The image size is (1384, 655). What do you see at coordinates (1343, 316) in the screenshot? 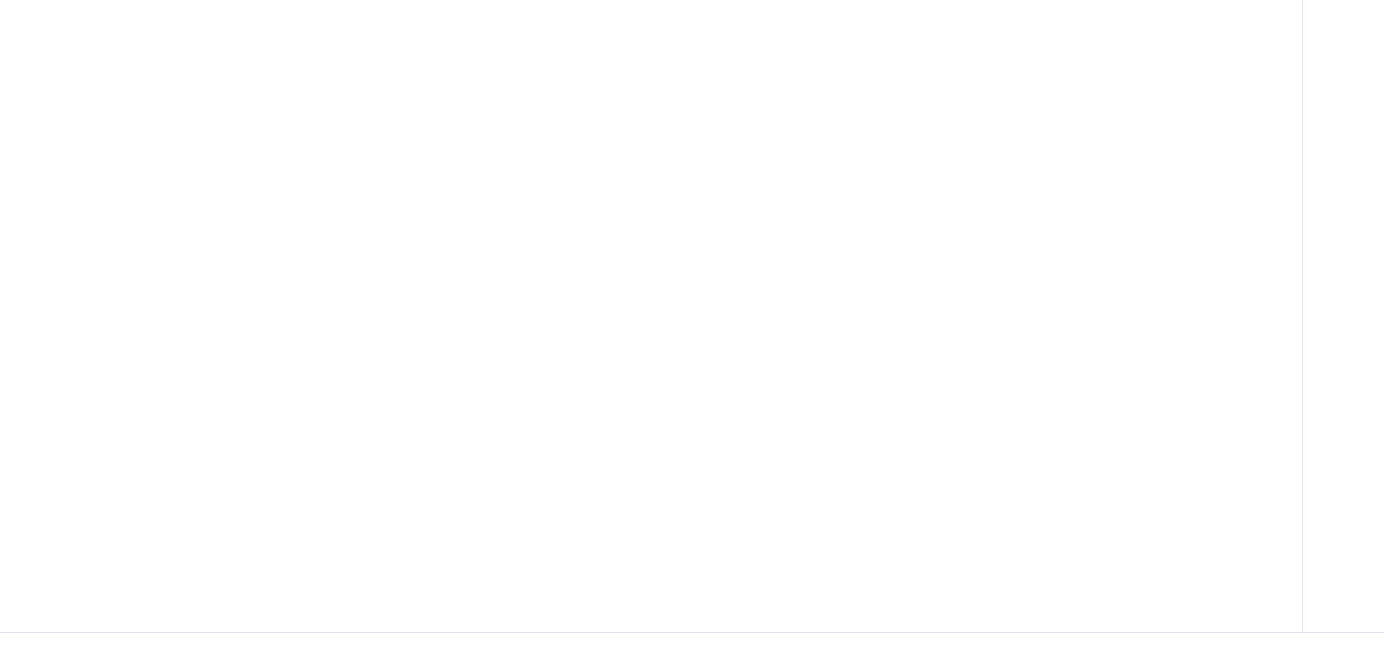
I see `price-axis` at bounding box center [1343, 316].